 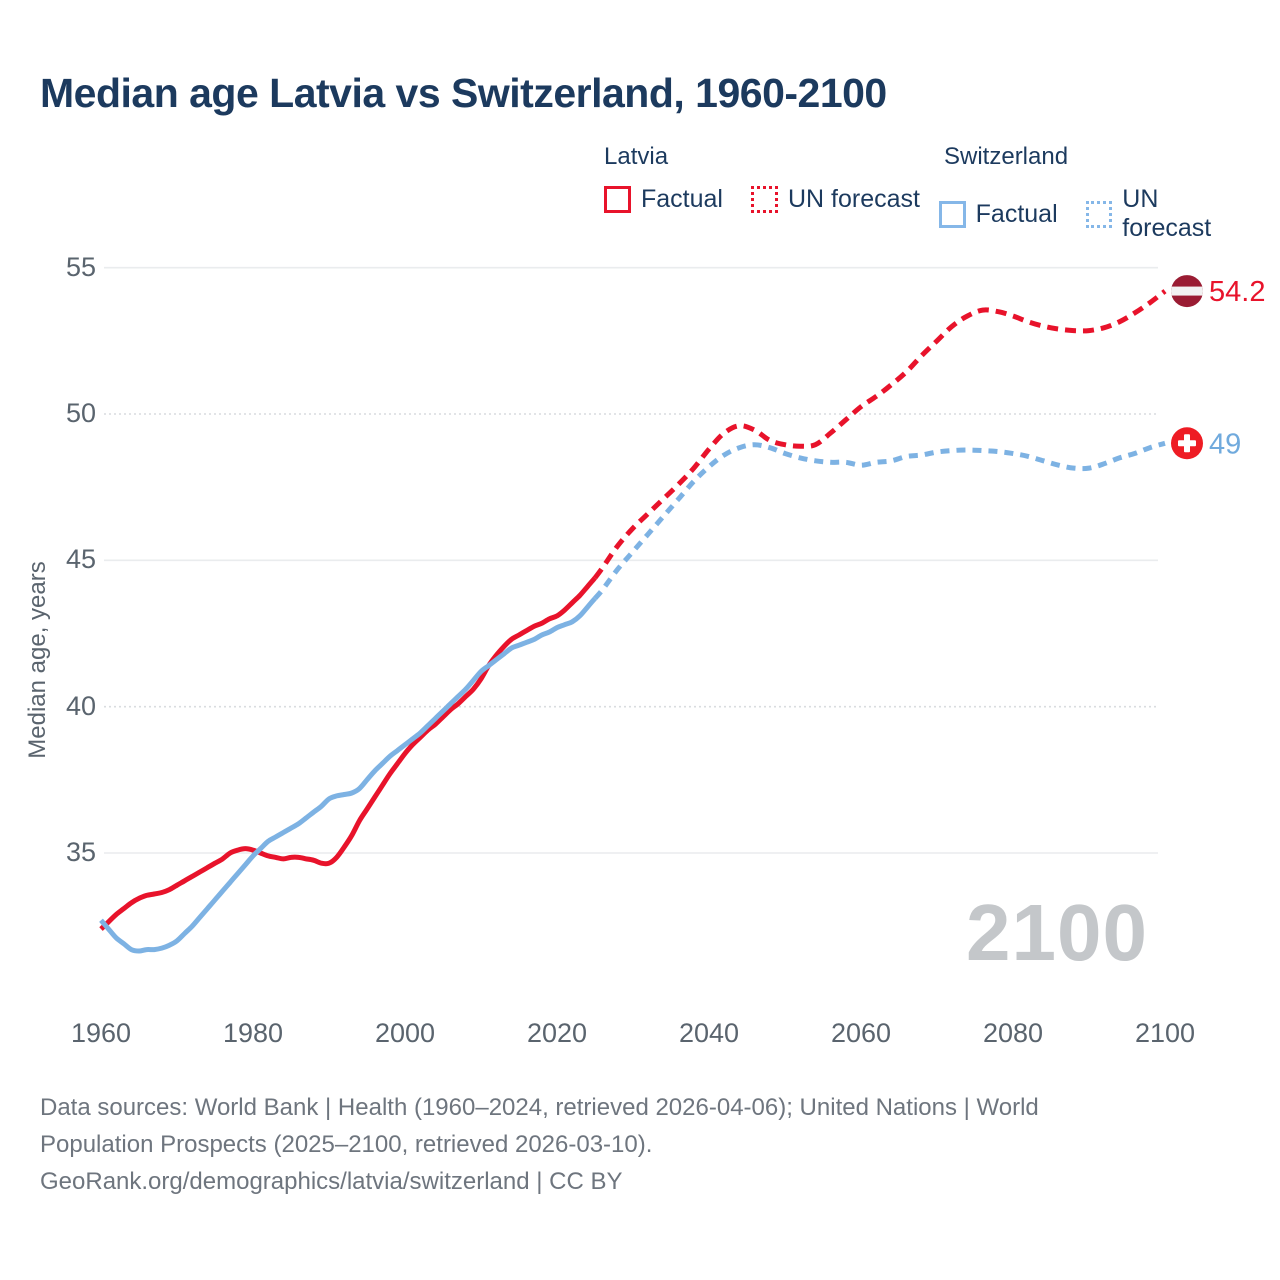 I want to click on latvia-flag-icon, so click(x=1187, y=291).